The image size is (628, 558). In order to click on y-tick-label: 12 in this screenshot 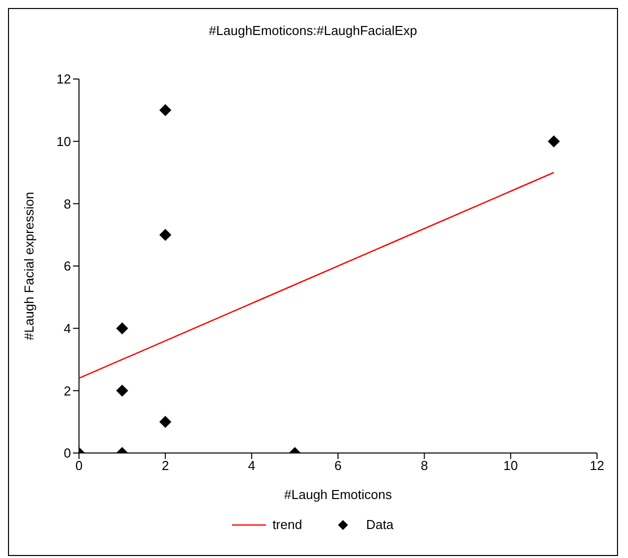, I will do `click(63, 79)`.